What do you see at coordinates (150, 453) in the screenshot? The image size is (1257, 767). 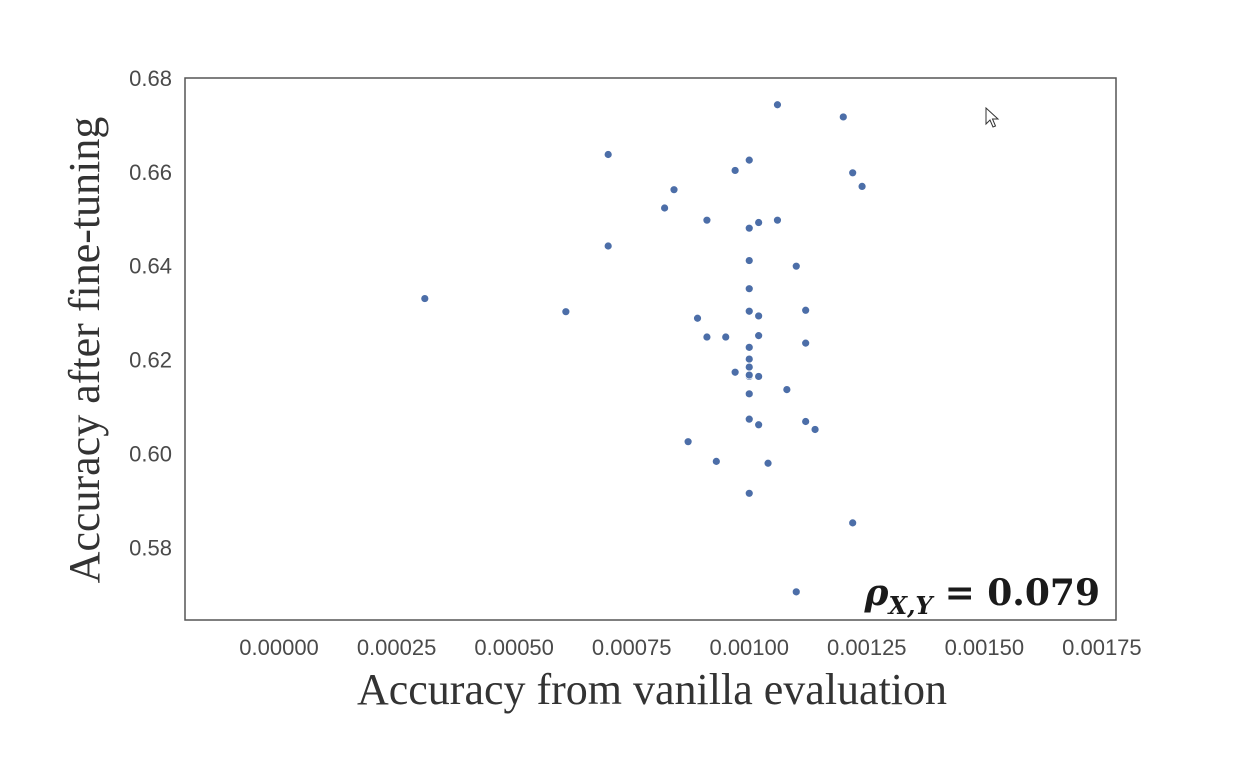 I see `y-tick-label: 0.60` at bounding box center [150, 453].